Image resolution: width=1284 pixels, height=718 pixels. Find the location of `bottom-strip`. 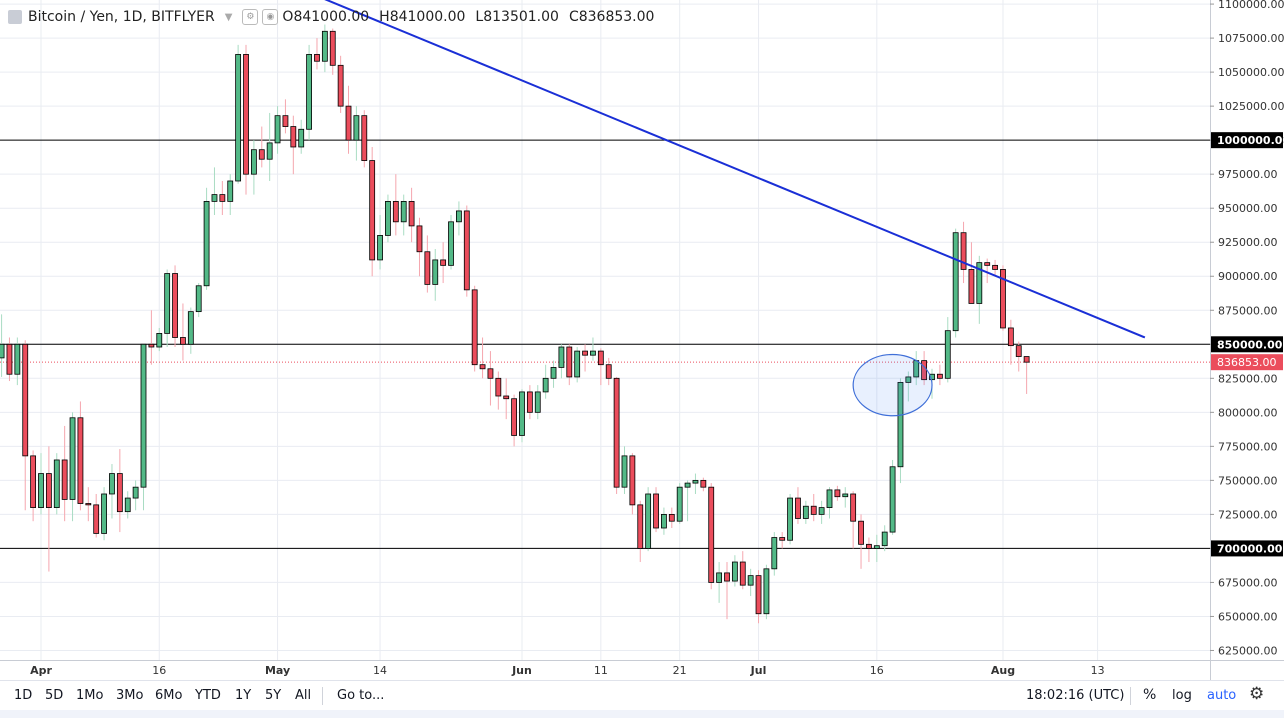

bottom-strip is located at coordinates (642, 714).